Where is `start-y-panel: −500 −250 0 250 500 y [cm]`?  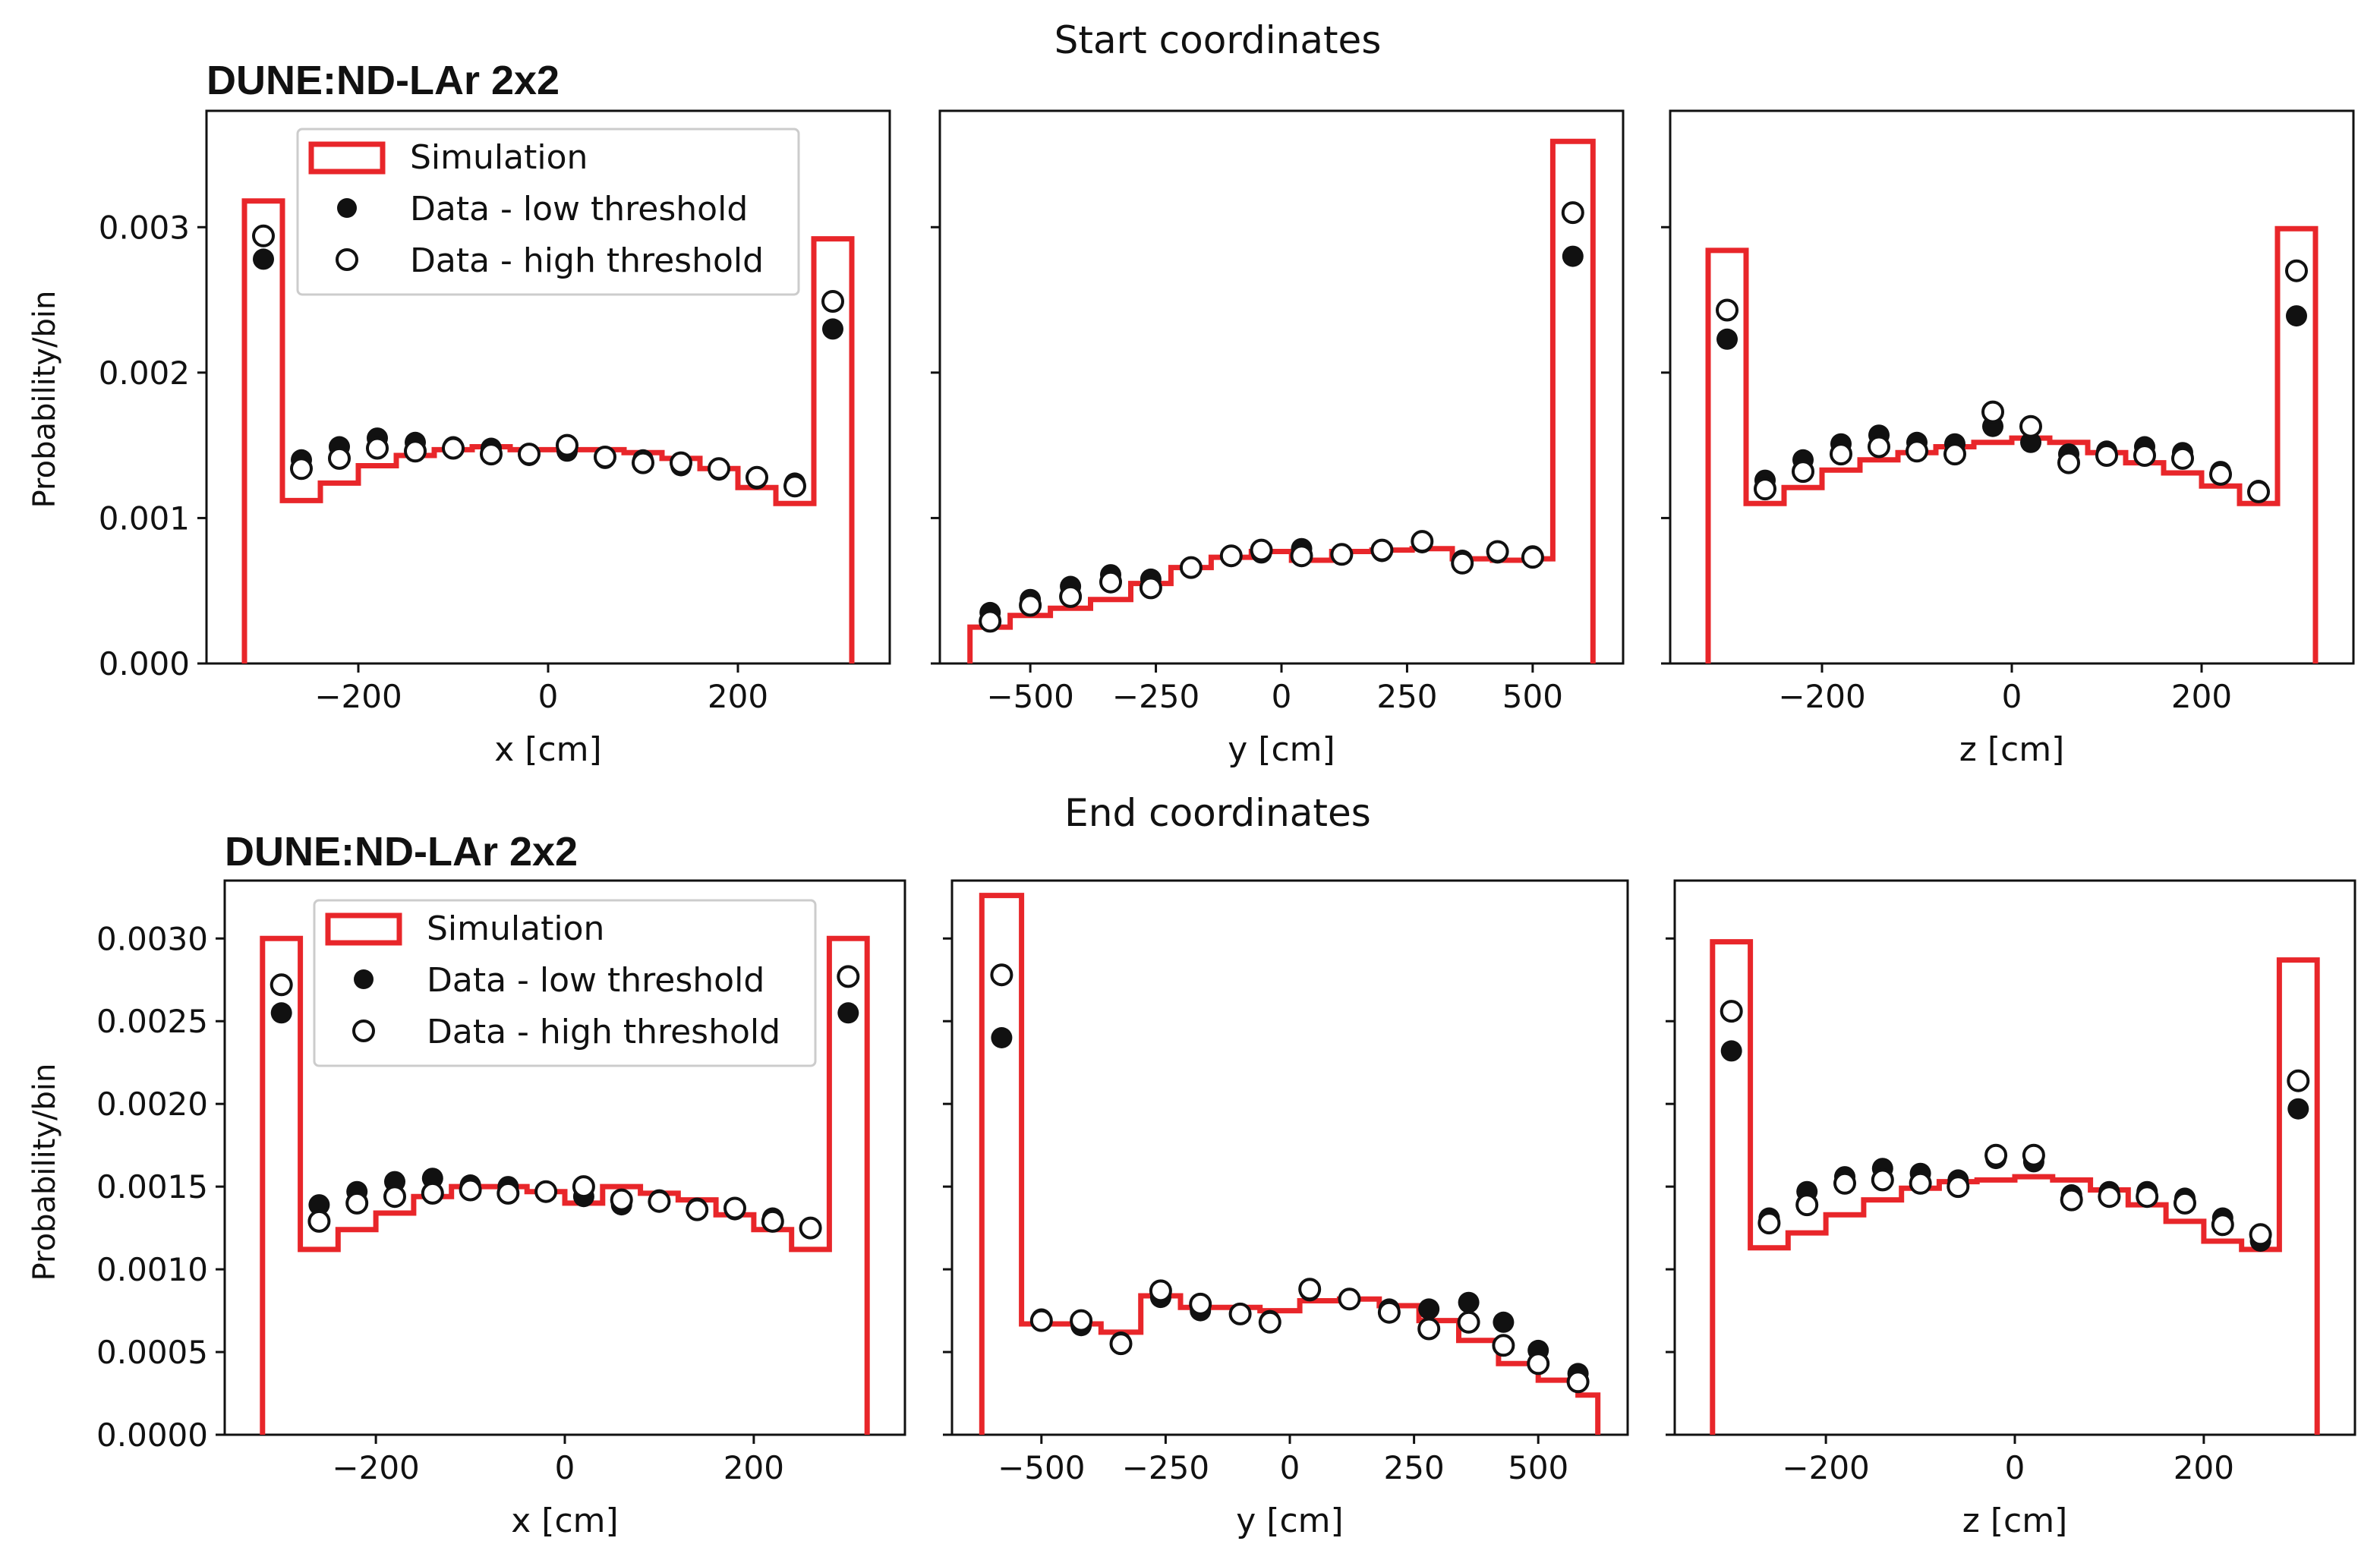 start-y-panel: −500 −250 0 250 500 y [cm] is located at coordinates (1278, 439).